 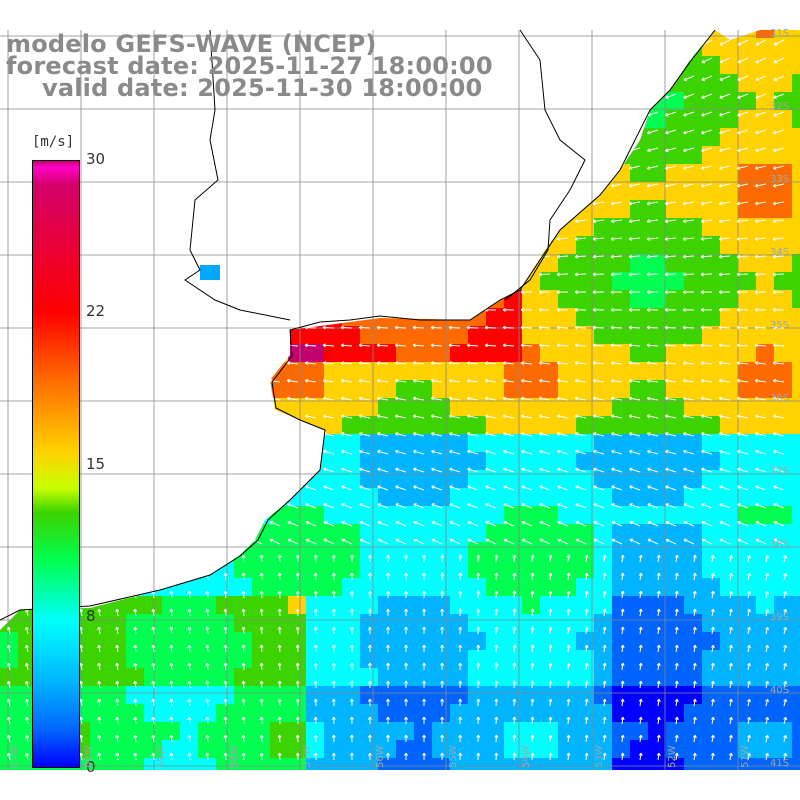 What do you see at coordinates (15, 756) in the screenshot?
I see `longitude-label: 61W` at bounding box center [15, 756].